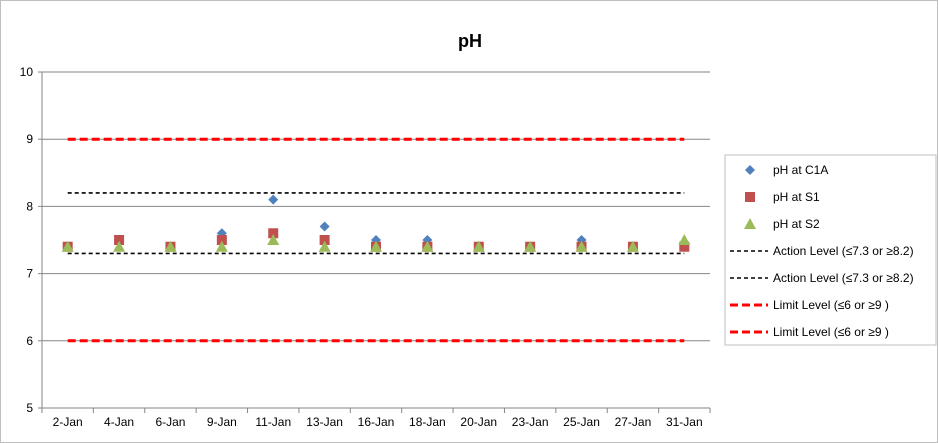 The height and width of the screenshot is (443, 938). What do you see at coordinates (29, 408) in the screenshot?
I see `y-tick-label: 5` at bounding box center [29, 408].